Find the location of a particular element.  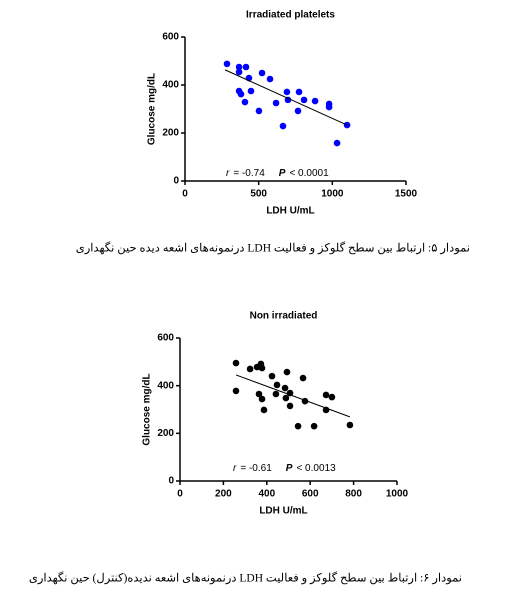

annotation-part: < 0.0001 is located at coordinates (309, 173).